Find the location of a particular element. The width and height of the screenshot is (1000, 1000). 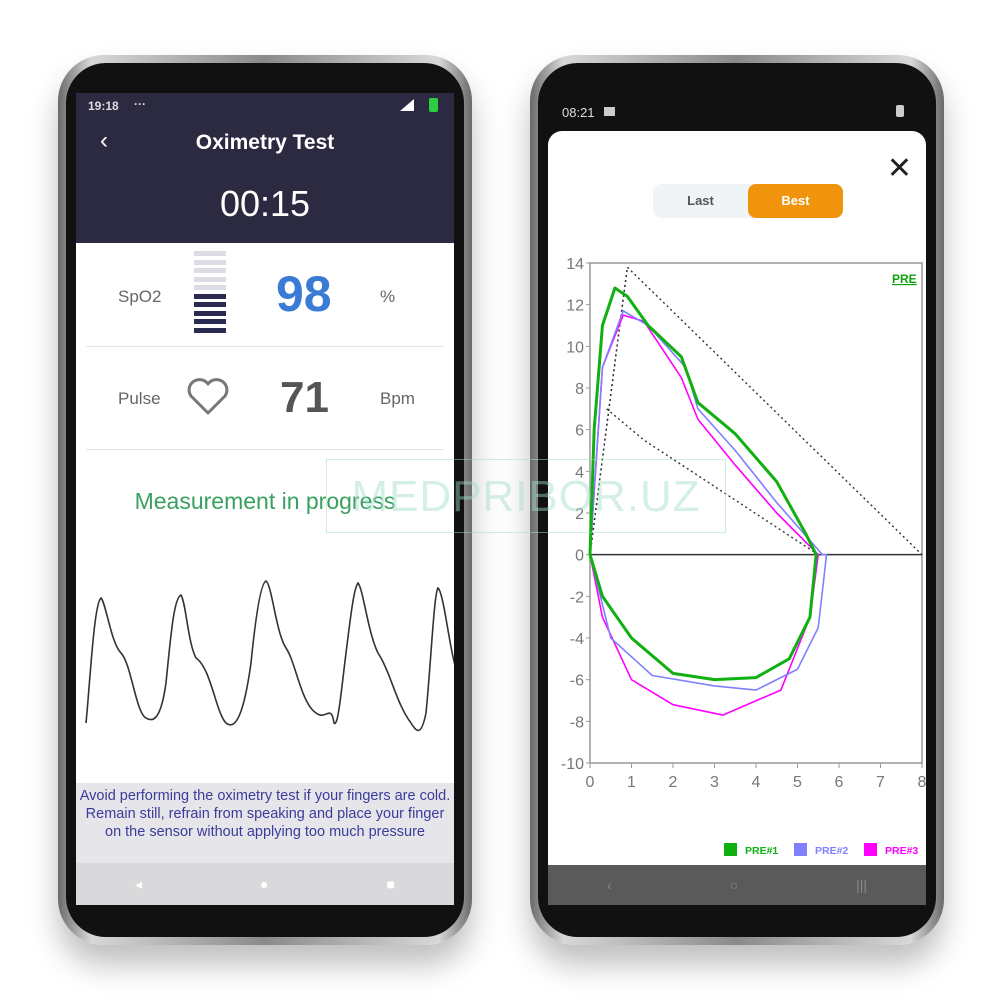

measurement-status: Measurement in progress is located at coordinates (265, 501).